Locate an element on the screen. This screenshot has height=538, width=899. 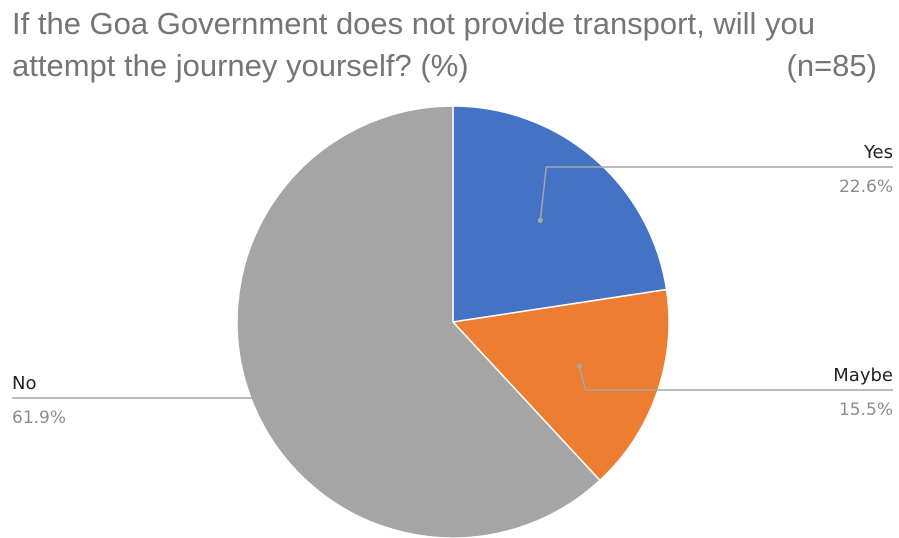
leader-line-yes is located at coordinates (716, 193).